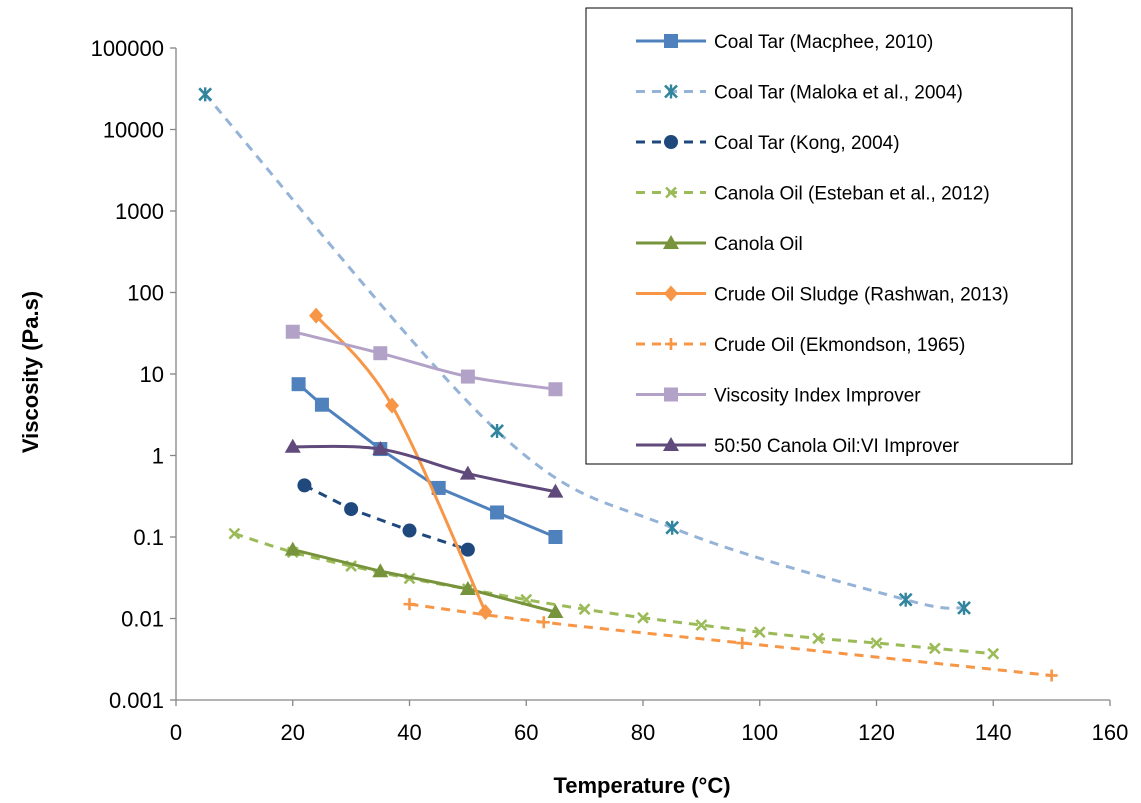 The image size is (1141, 803). What do you see at coordinates (424, 468) in the screenshot?
I see `series-50-50-canola-oil-vi-improver` at bounding box center [424, 468].